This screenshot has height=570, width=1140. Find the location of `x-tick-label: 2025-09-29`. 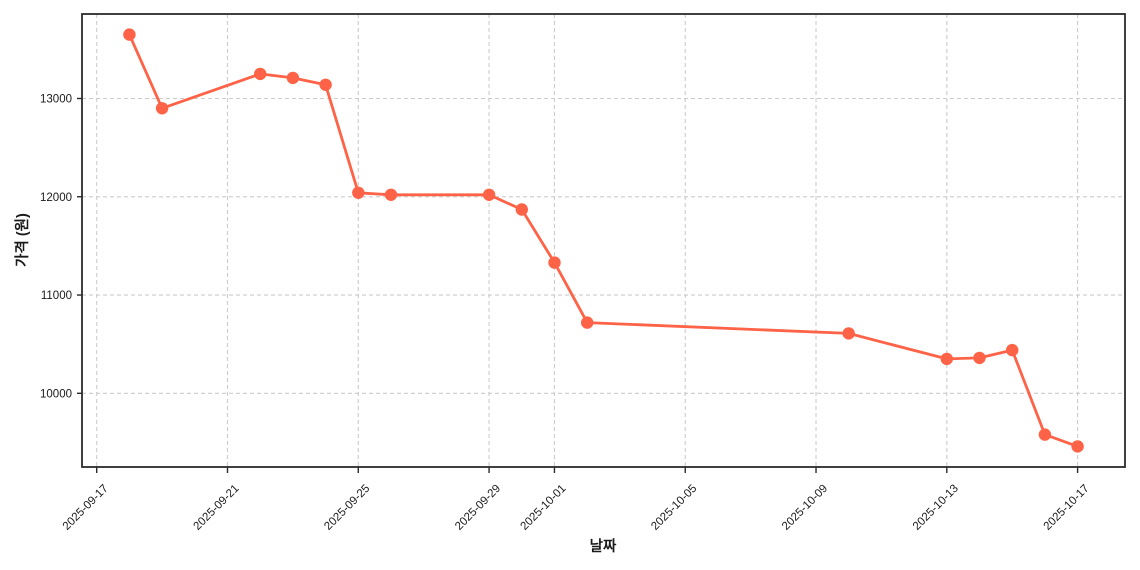

x-tick-label: 2025-09-29 is located at coordinates (478, 508).